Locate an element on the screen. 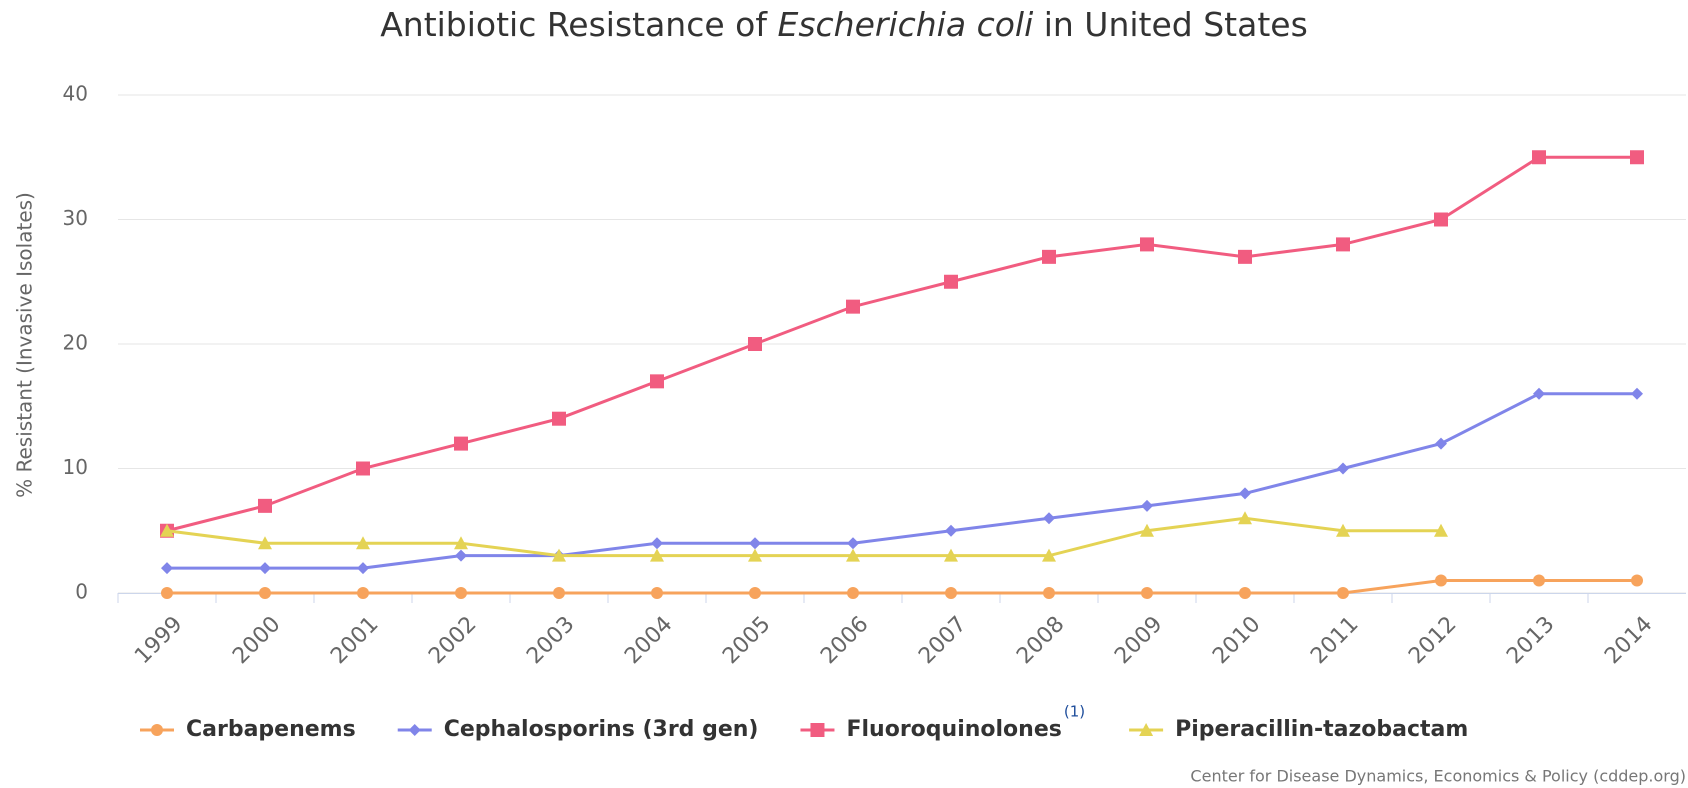 The image size is (1688, 788). x-tick-label: 2013 is located at coordinates (1530, 640).